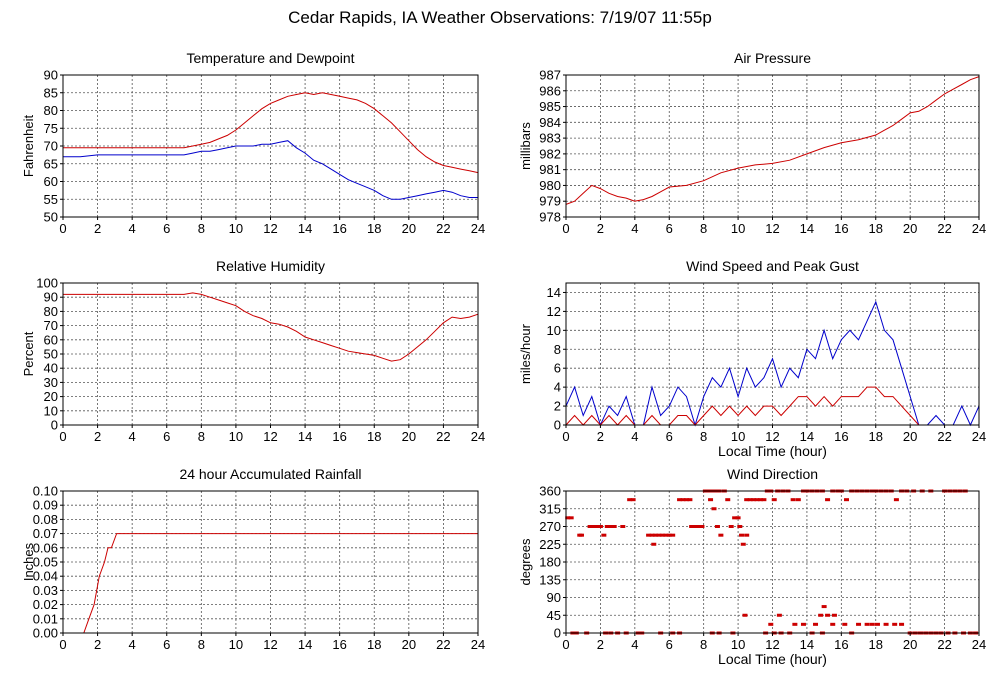 The image size is (1000, 680). Describe the element at coordinates (51, 325) in the screenshot. I see `y-tick-label: 70` at that location.